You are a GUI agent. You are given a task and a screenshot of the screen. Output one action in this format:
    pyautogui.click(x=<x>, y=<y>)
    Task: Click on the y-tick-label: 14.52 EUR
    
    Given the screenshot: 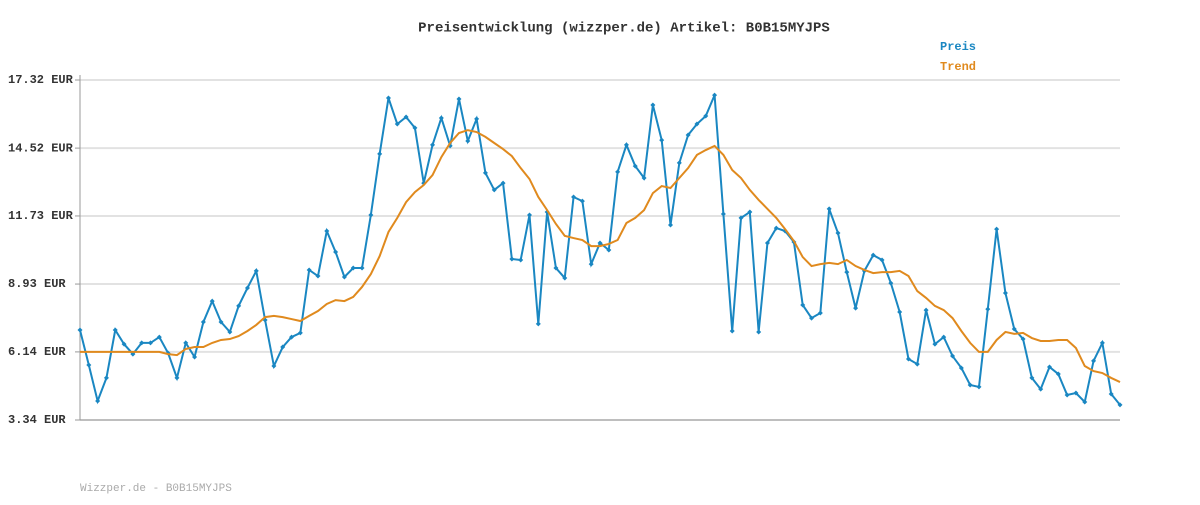 What is the action you would take?
    pyautogui.click(x=41, y=148)
    